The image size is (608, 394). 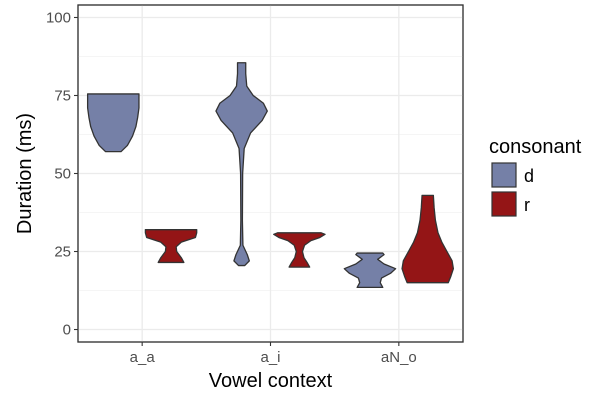 I want to click on violin-d-a_i, so click(x=241, y=164).